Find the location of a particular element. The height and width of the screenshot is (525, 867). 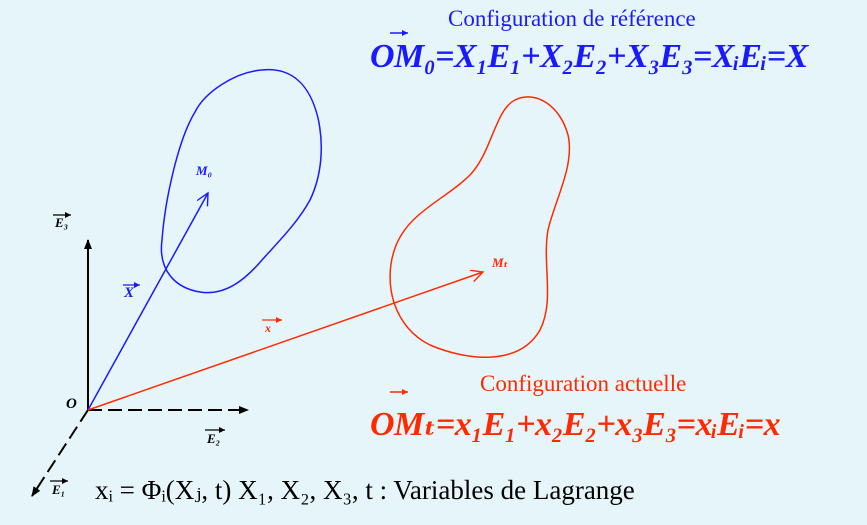

axis-e1 is located at coordinates (60, 453).